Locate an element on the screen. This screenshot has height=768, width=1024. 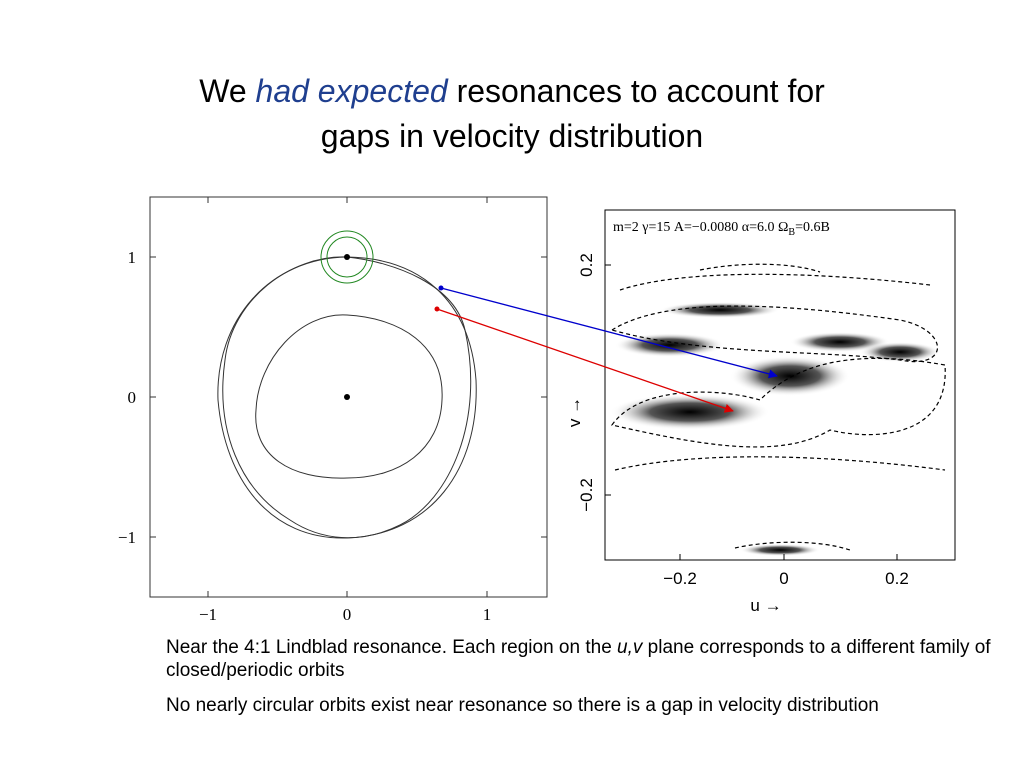
title-emphasis: had expected is located at coordinates (352, 91).